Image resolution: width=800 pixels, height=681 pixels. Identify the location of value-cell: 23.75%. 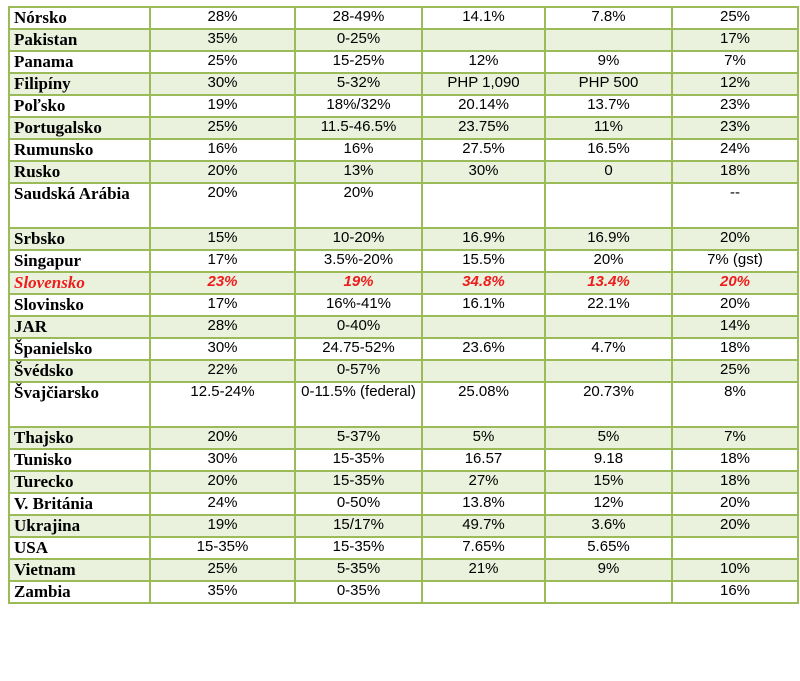
(483, 128).